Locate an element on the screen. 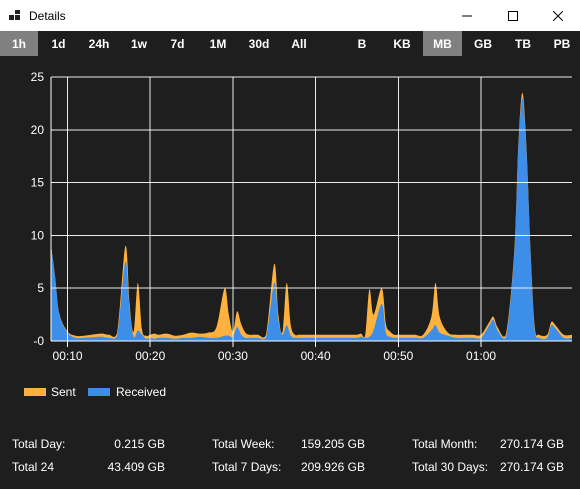 The height and width of the screenshot is (489, 580). unit-button-b: B is located at coordinates (362, 43).